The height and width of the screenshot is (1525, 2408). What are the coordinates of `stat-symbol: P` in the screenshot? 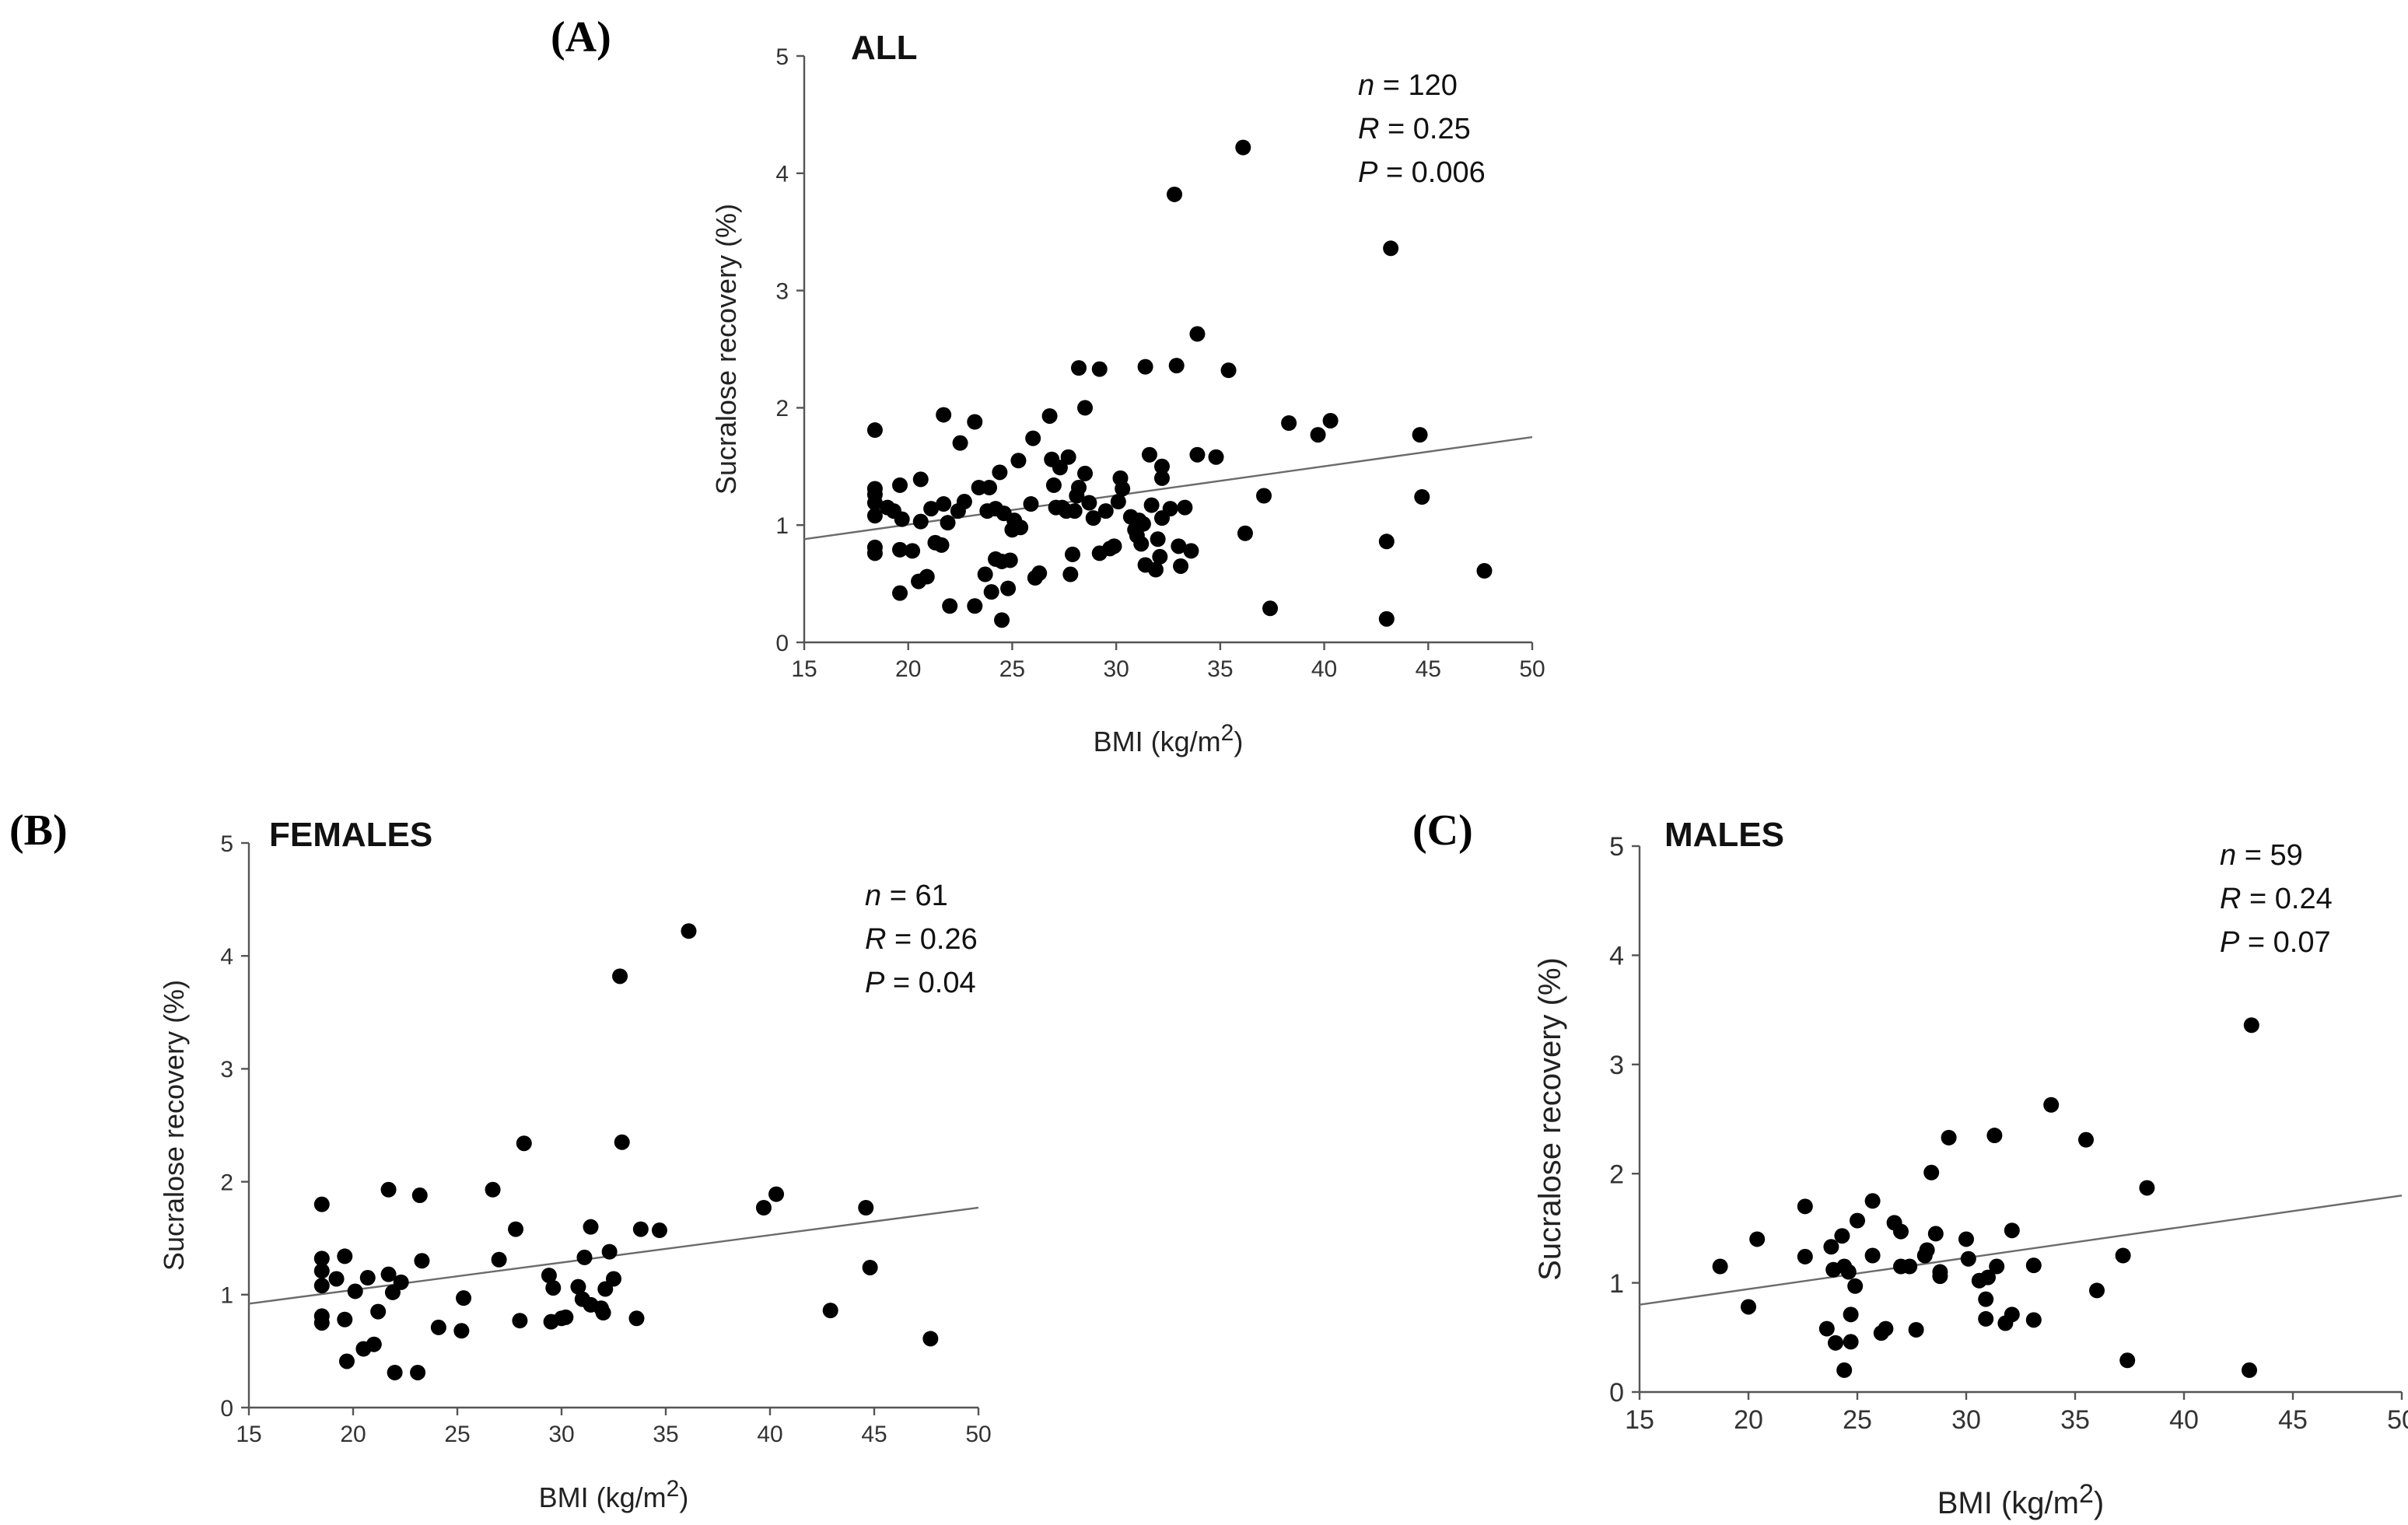 It's located at (2230, 943).